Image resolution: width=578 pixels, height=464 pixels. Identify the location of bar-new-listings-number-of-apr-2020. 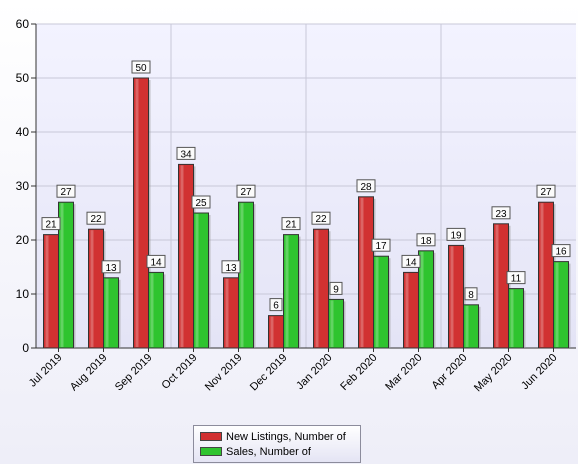
(456, 296).